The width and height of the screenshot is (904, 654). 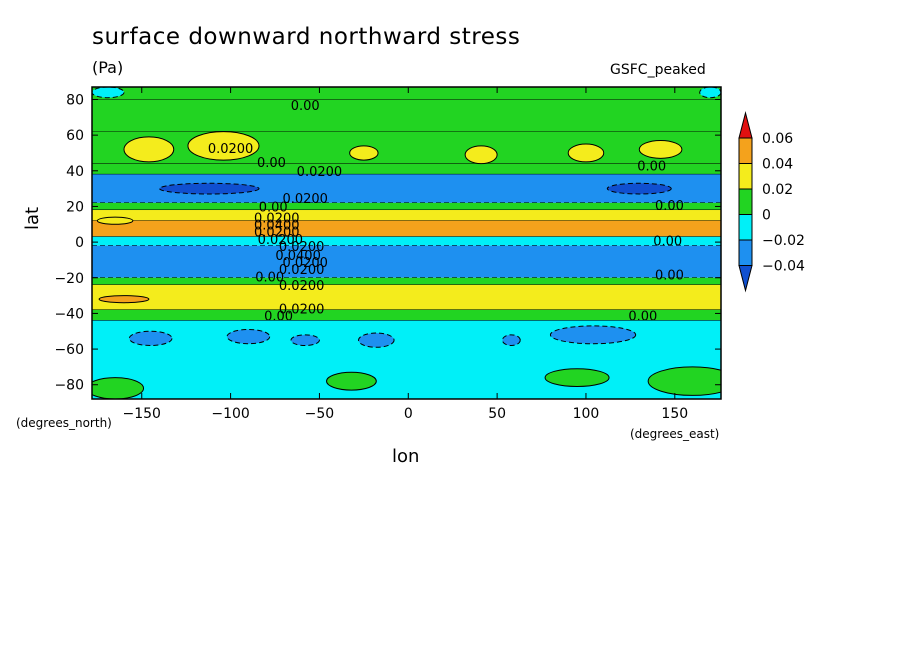 What do you see at coordinates (69, 279) in the screenshot?
I see `y-tick-label: −20` at bounding box center [69, 279].